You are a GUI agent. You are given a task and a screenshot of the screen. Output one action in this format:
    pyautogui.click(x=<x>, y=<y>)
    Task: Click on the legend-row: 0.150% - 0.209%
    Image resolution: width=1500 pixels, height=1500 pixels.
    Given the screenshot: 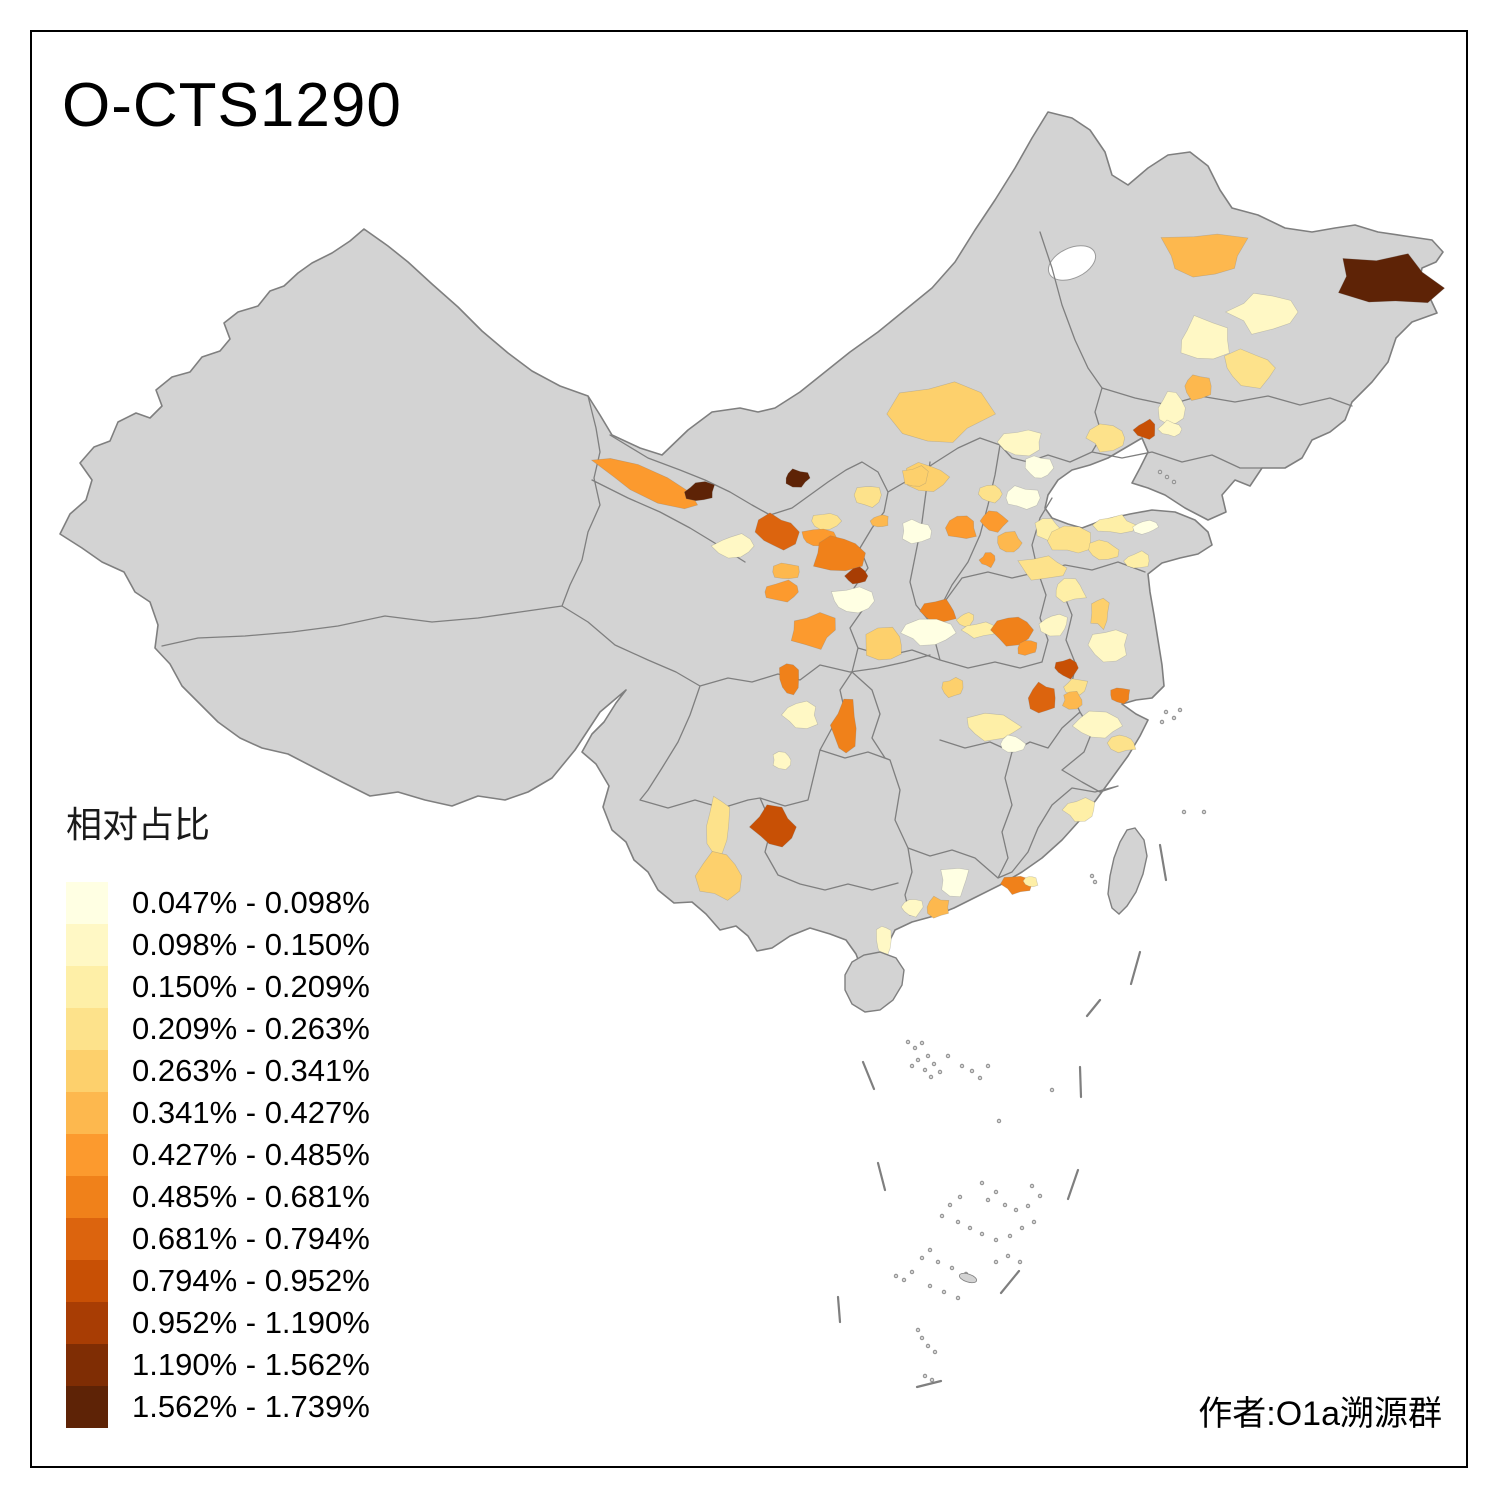 What is the action you would take?
    pyautogui.click(x=218, y=987)
    